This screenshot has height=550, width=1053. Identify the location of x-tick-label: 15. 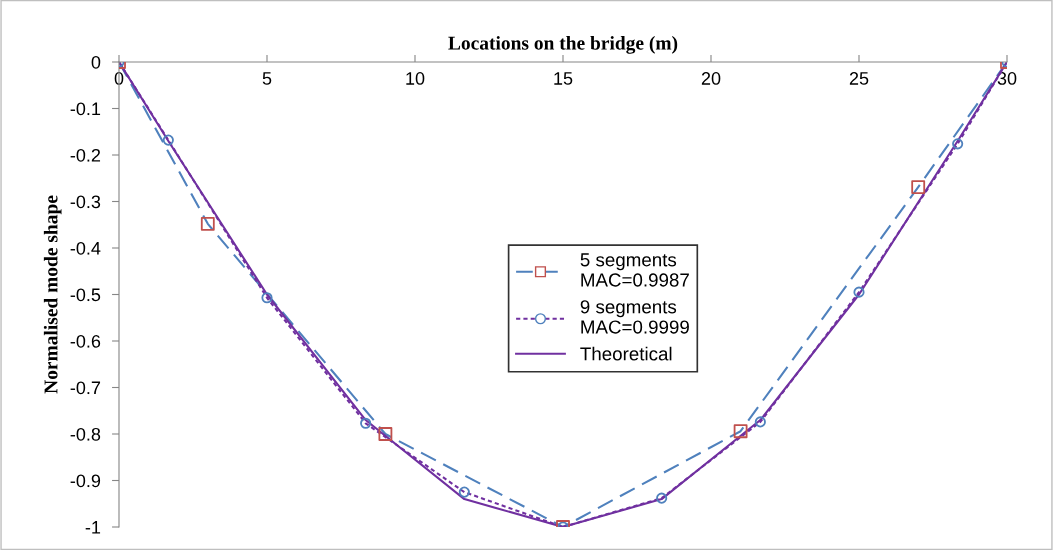
(563, 78).